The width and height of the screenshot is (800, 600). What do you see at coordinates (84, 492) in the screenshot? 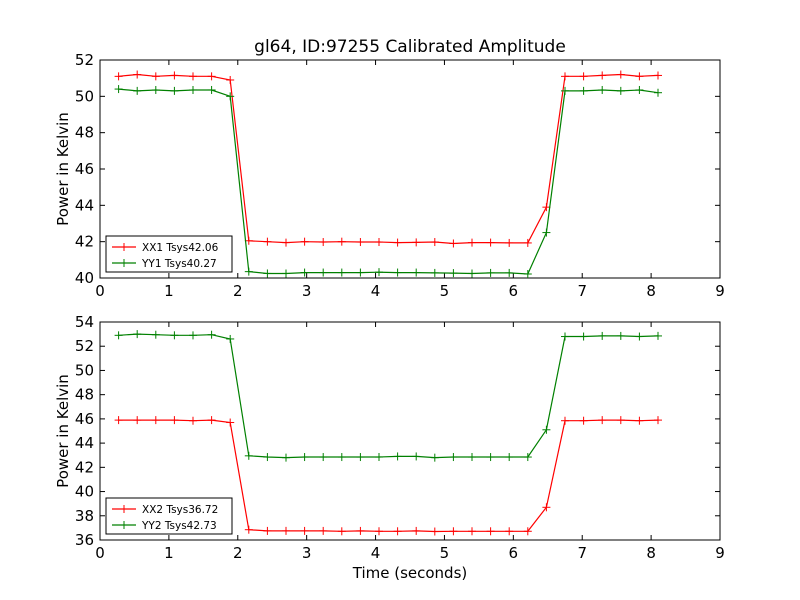
I see `y-tick-label: 40` at bounding box center [84, 492].